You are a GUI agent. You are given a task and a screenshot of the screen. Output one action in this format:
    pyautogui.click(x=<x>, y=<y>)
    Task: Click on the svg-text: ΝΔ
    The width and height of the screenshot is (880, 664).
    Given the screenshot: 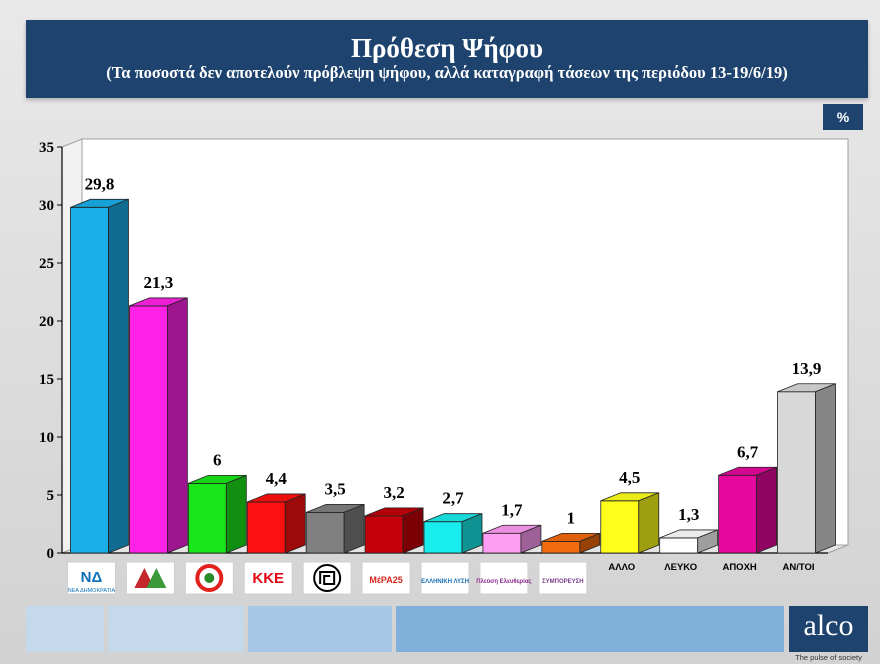 What is the action you would take?
    pyautogui.click(x=92, y=577)
    